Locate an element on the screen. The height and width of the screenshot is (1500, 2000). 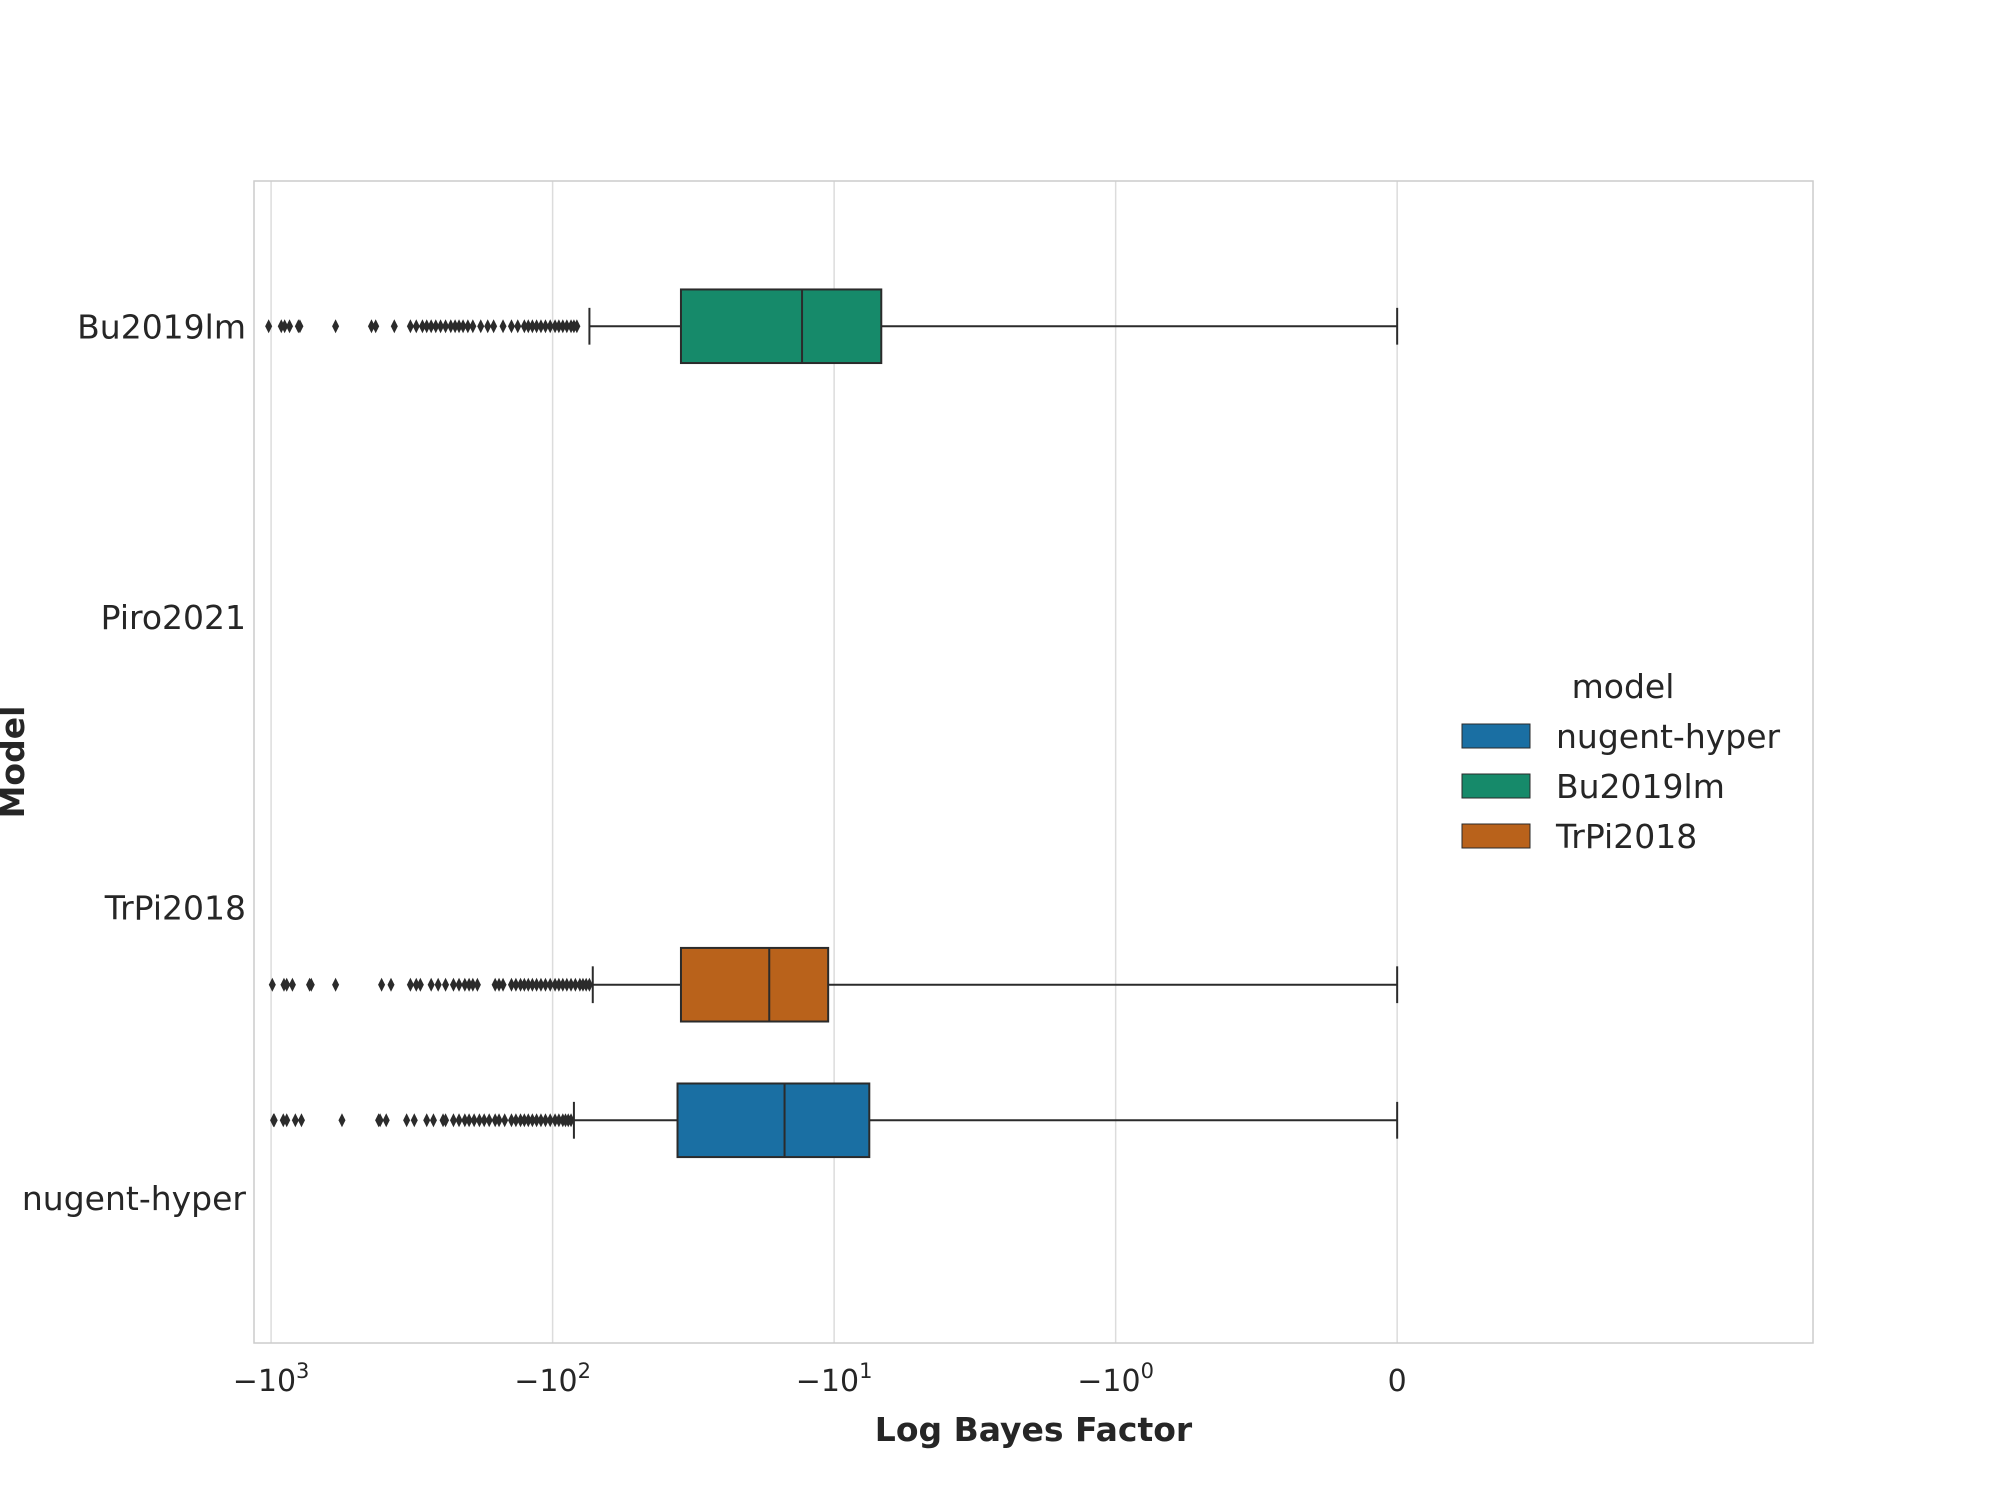
box-nugent-hyper is located at coordinates (834, 1120).